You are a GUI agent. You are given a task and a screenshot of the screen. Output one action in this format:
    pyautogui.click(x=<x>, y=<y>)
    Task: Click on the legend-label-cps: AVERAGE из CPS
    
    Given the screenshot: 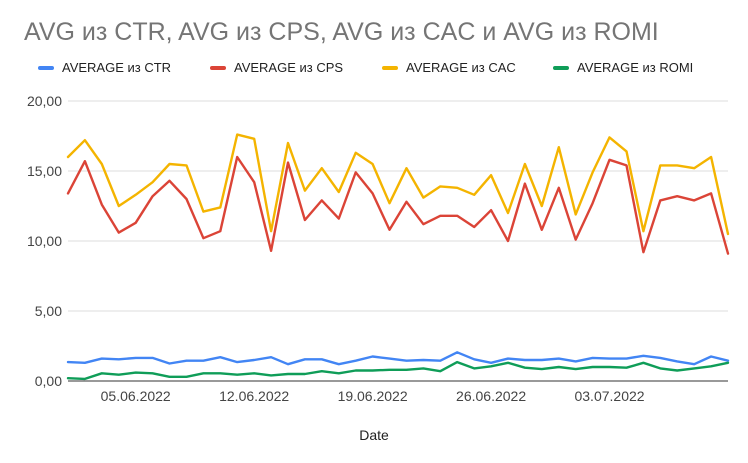 What is the action you would take?
    pyautogui.click(x=289, y=67)
    